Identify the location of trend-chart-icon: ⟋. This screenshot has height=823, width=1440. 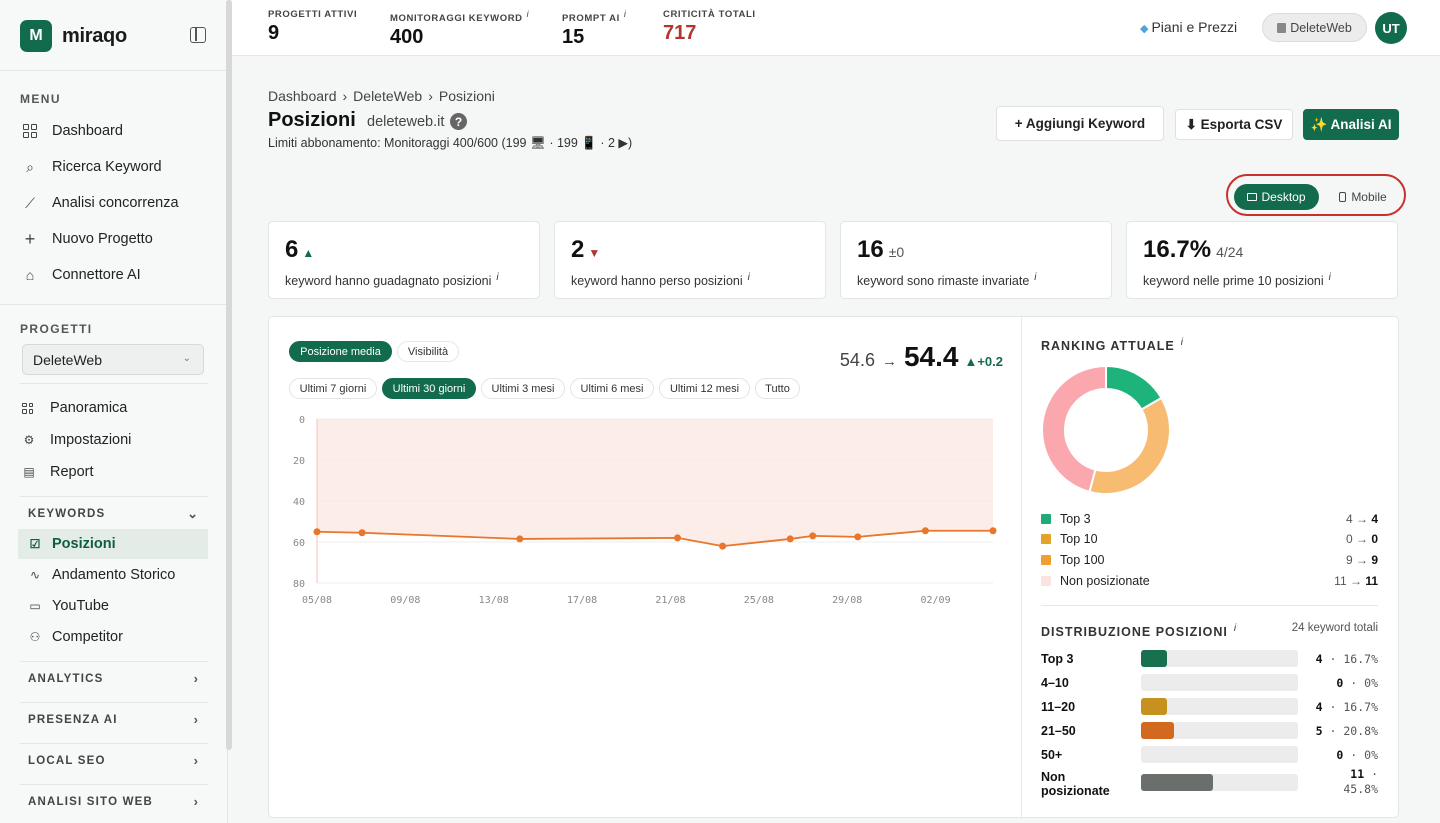
(30, 202).